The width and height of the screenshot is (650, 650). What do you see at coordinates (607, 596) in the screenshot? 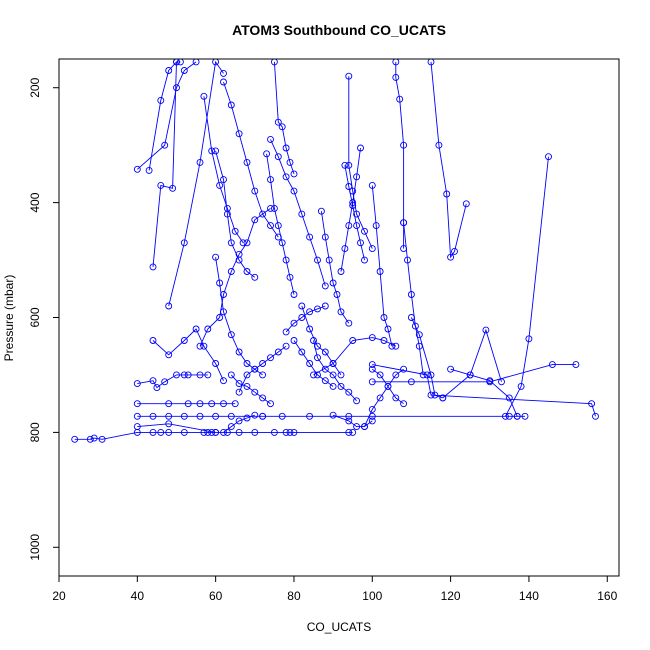
I see `x-tick-label: 160` at bounding box center [607, 596].